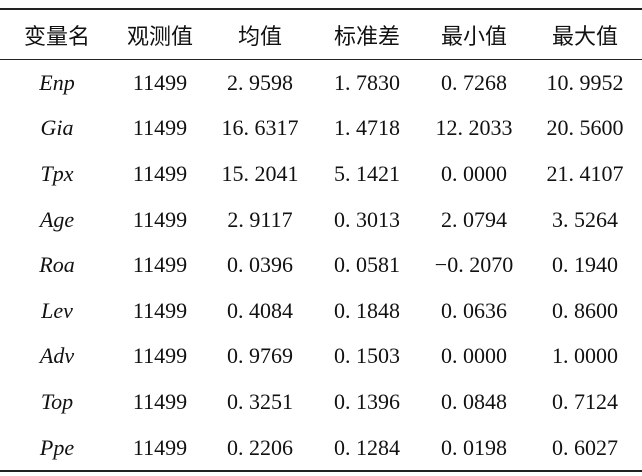 The width and height of the screenshot is (642, 476). What do you see at coordinates (585, 82) in the screenshot?
I see `value-cell: 10. 9952` at bounding box center [585, 82].